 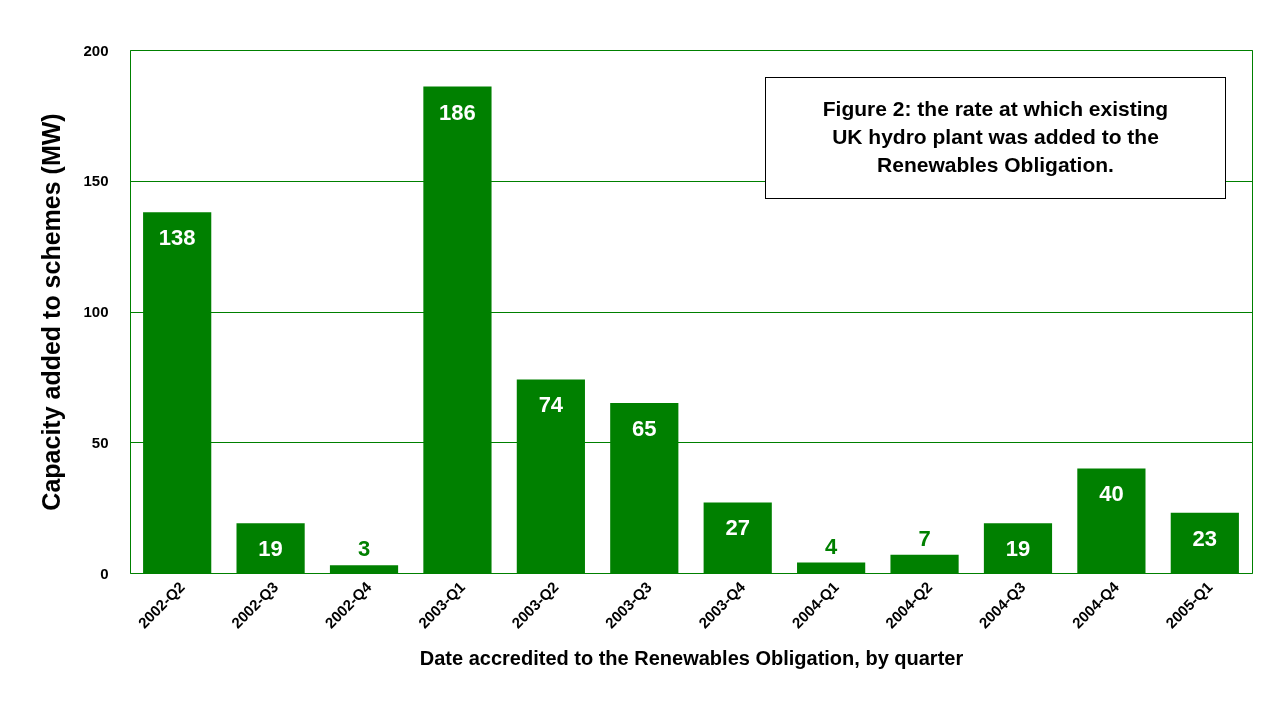 I want to click on data-label: 186, so click(x=457, y=112).